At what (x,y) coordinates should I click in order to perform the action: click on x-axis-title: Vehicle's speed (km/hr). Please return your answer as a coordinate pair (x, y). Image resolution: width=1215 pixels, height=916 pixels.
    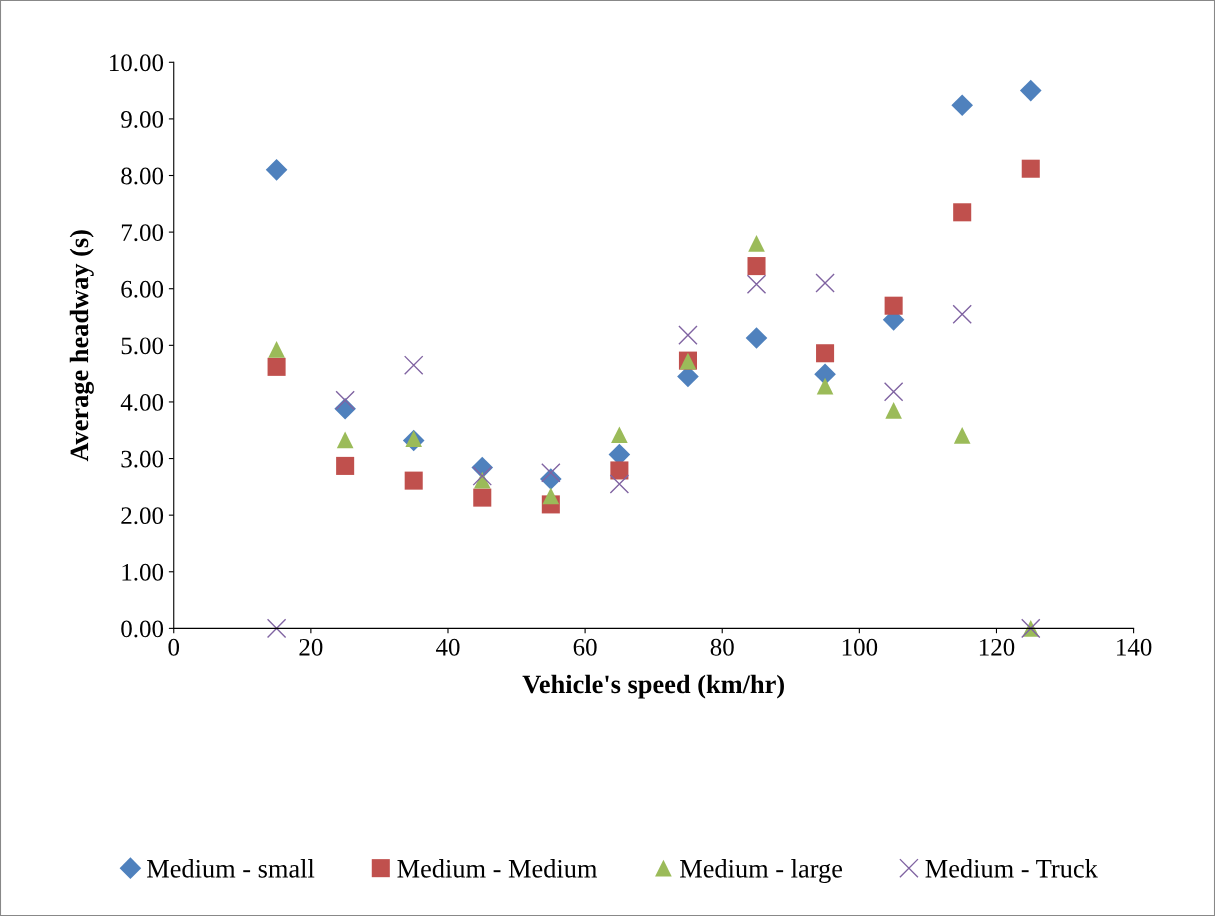
    Looking at the image, I should click on (653, 686).